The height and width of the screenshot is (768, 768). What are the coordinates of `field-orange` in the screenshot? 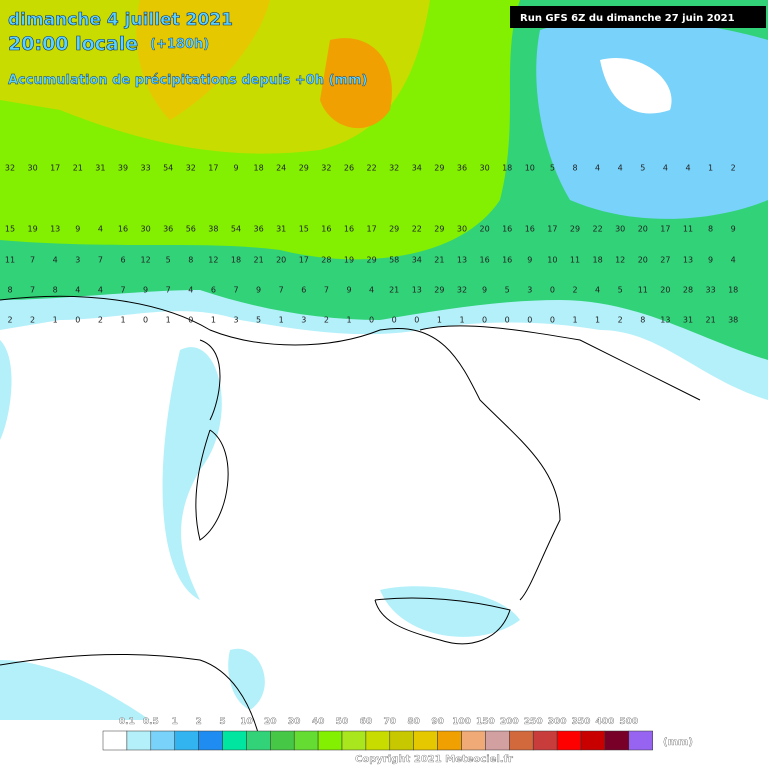 It's located at (356, 83).